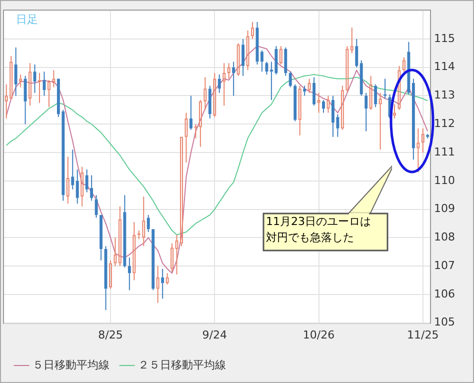 This screenshot has height=383, width=474. What do you see at coordinates (444, 265) in the screenshot?
I see `y-tick-label: 107` at bounding box center [444, 265].